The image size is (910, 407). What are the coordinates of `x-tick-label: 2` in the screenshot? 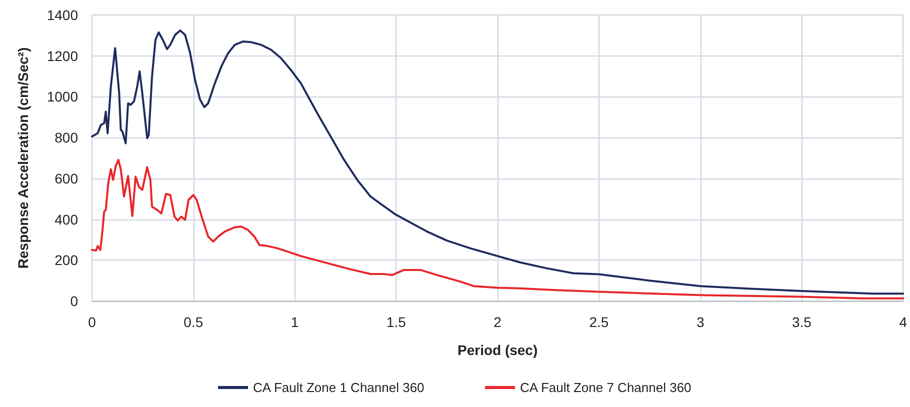 It's located at (498, 322).